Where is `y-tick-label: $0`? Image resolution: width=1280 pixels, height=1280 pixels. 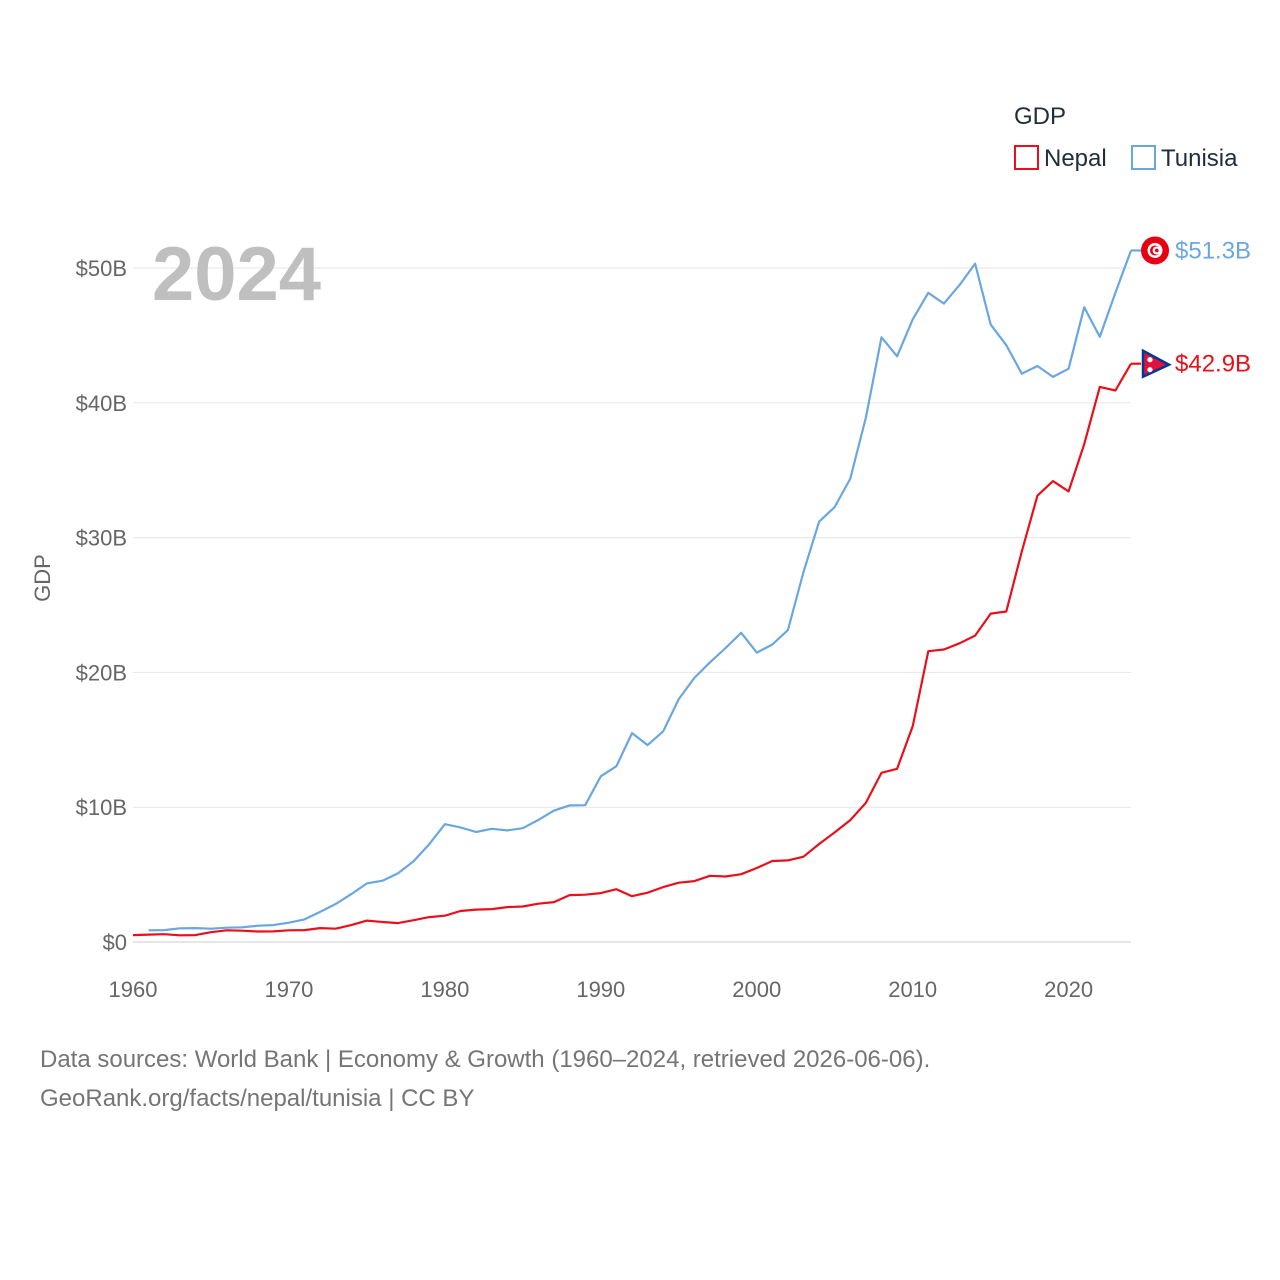 y-tick-label: $0 is located at coordinates (115, 942).